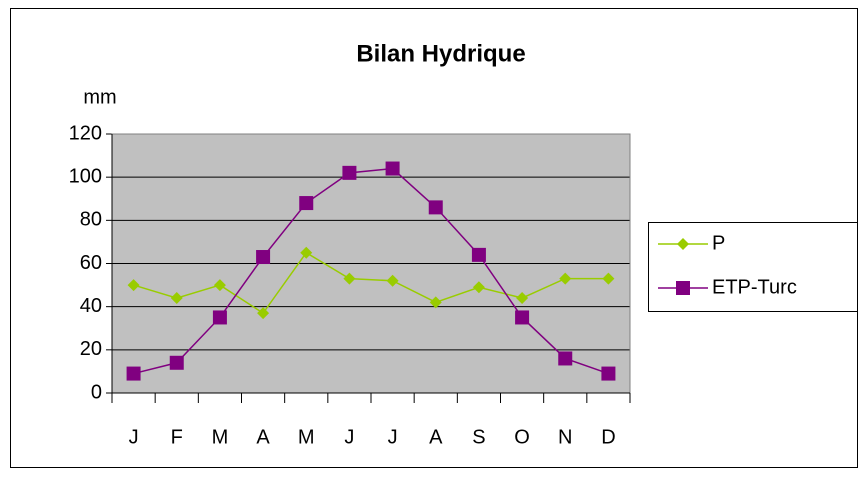 This screenshot has width=859, height=481. Describe the element at coordinates (754, 287) in the screenshot. I see `legend-label: ETP-Turc` at that location.